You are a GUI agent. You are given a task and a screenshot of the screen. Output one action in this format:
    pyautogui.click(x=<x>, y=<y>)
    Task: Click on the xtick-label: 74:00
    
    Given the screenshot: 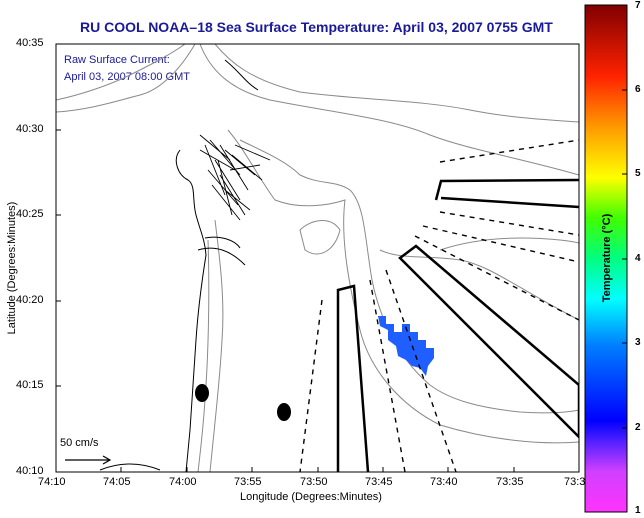 What is the action you would take?
    pyautogui.click(x=183, y=482)
    